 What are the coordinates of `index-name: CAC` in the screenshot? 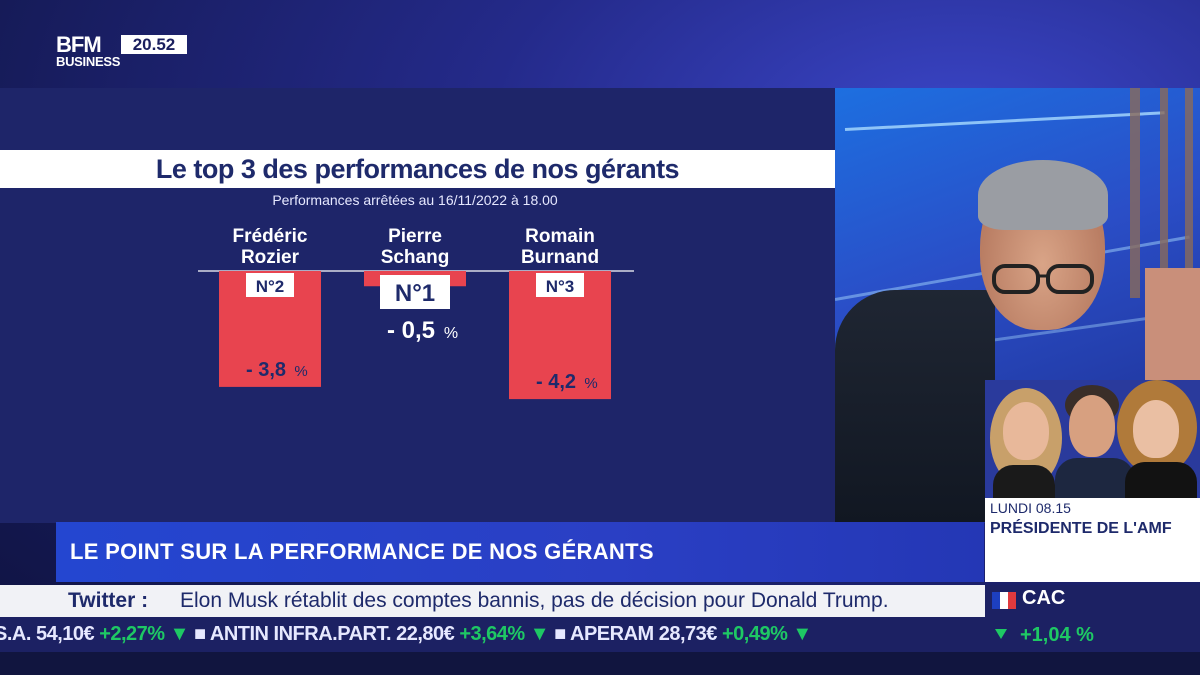 It's located at (1044, 598).